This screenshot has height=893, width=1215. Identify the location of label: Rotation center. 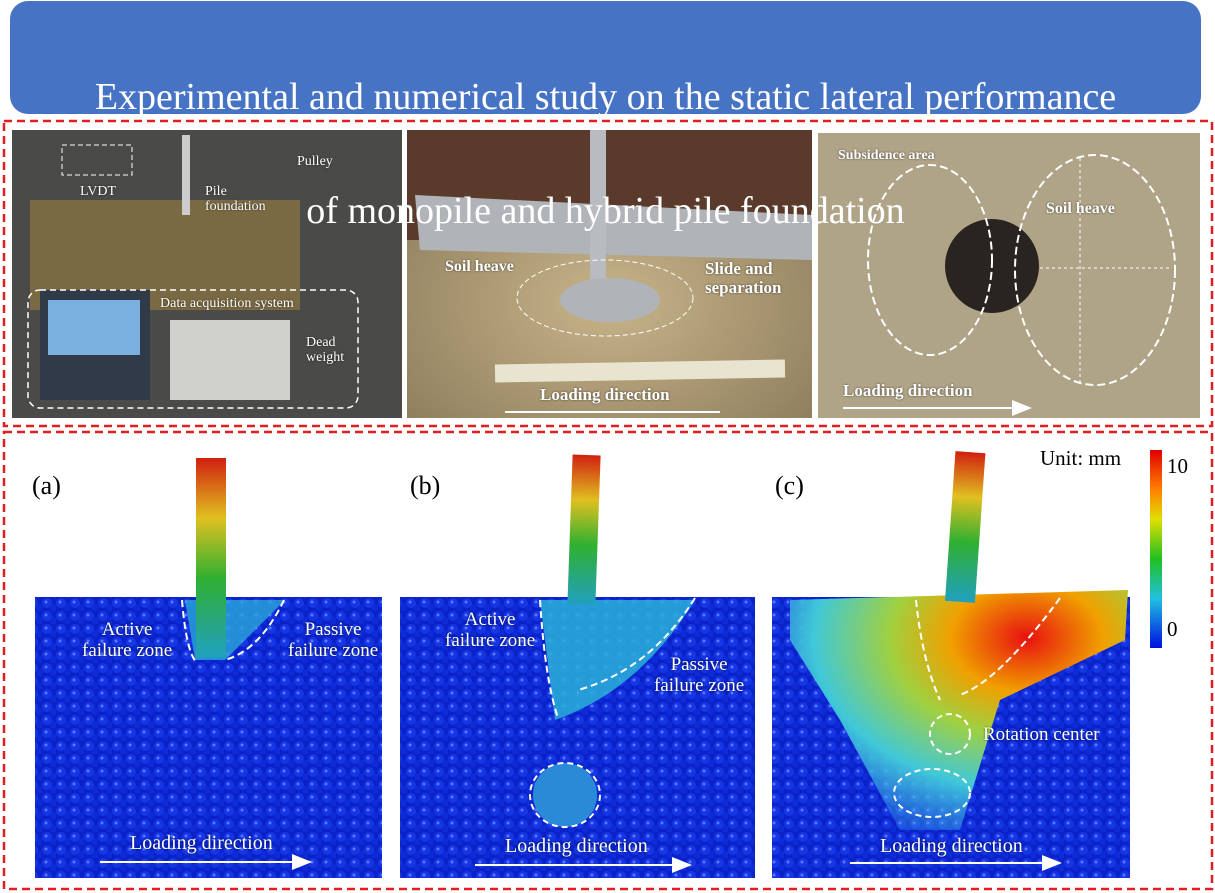
(1041, 734).